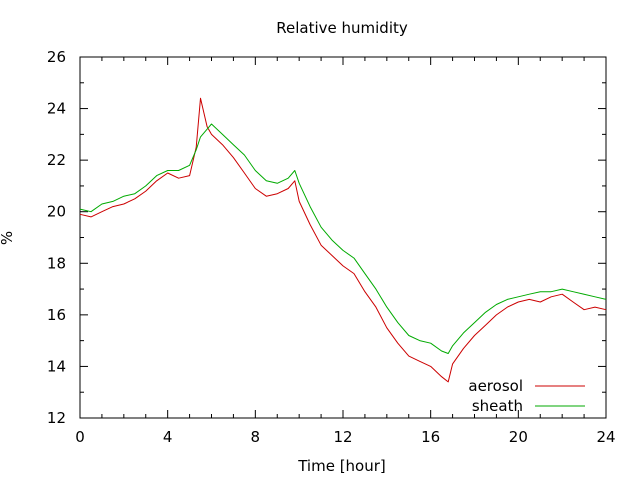 The width and height of the screenshot is (640, 480). What do you see at coordinates (168, 437) in the screenshot?
I see `x-tick-label: 4` at bounding box center [168, 437].